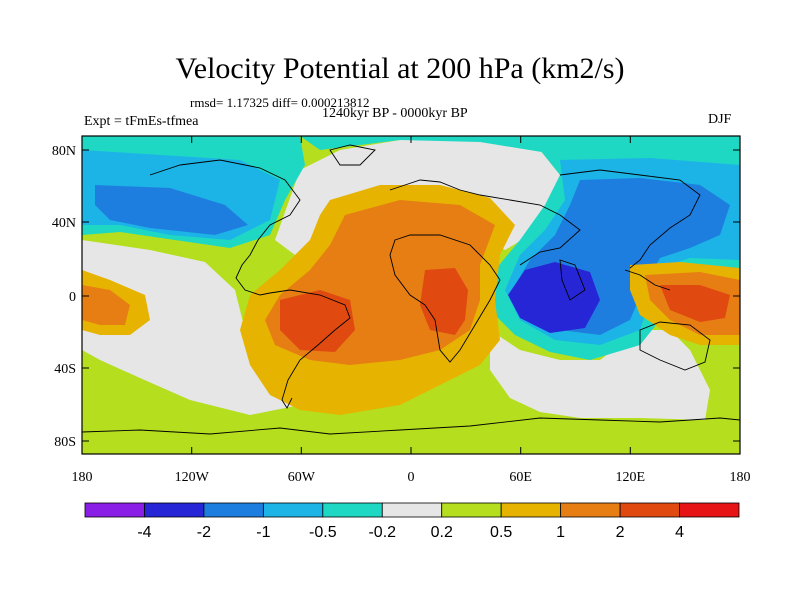 This screenshot has width=800, height=600. I want to click on field-blue-northwest, so click(171, 210).